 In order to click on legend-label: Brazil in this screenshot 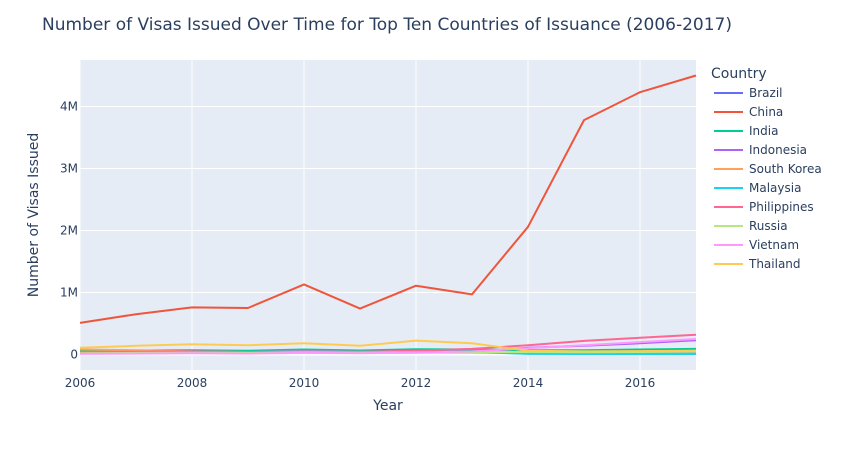, I will do `click(766, 93)`.